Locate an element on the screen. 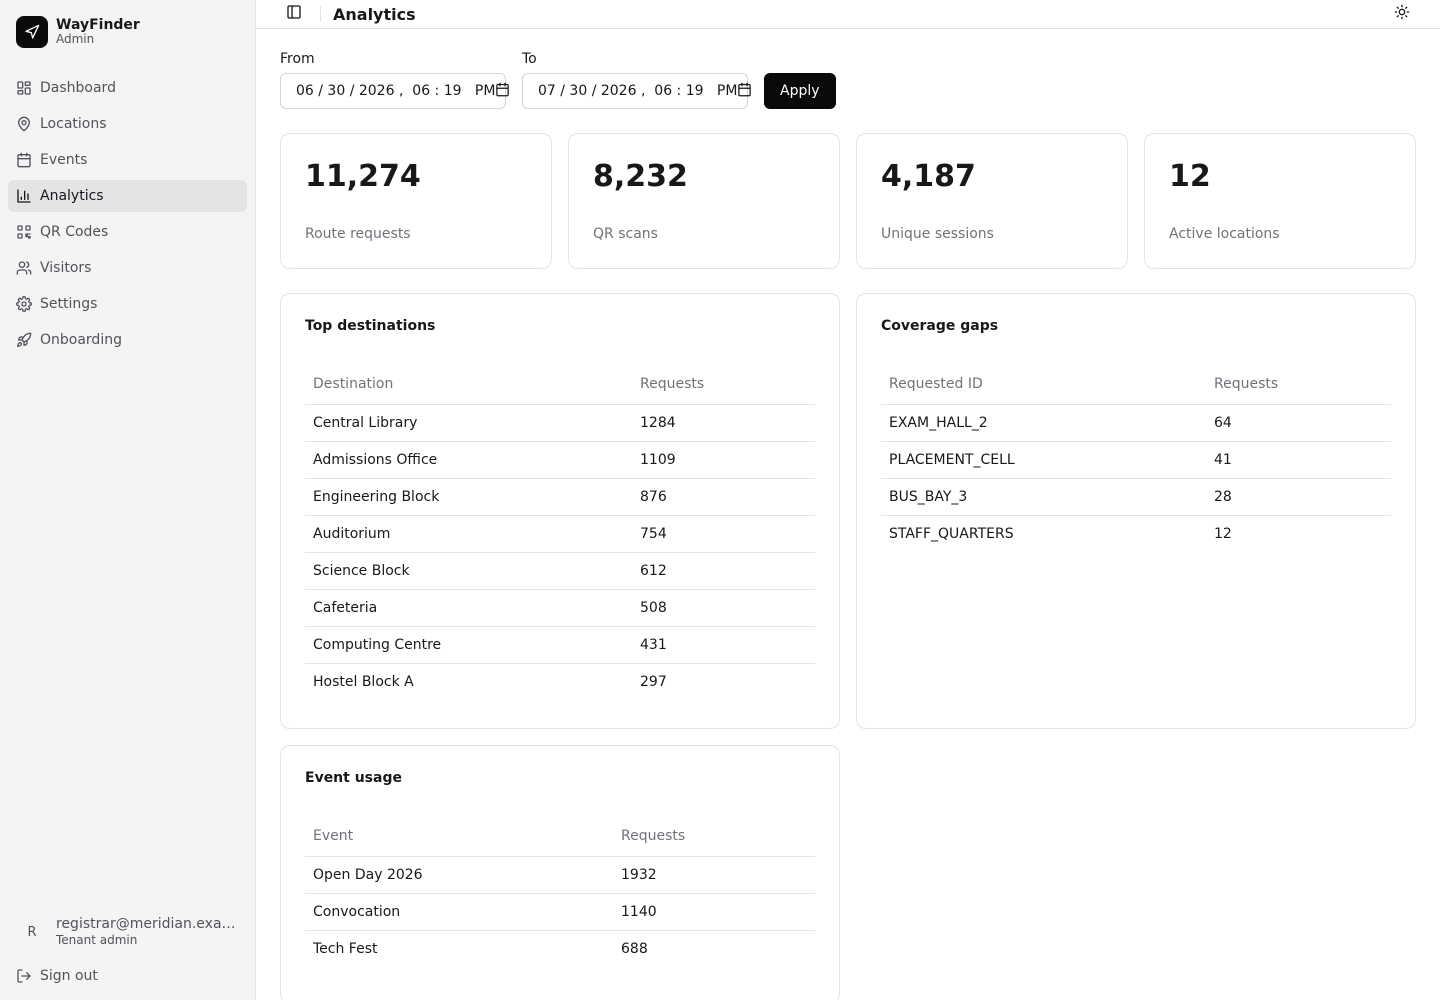 The width and height of the screenshot is (1440, 1000). table-cell: 431 is located at coordinates (723, 645).